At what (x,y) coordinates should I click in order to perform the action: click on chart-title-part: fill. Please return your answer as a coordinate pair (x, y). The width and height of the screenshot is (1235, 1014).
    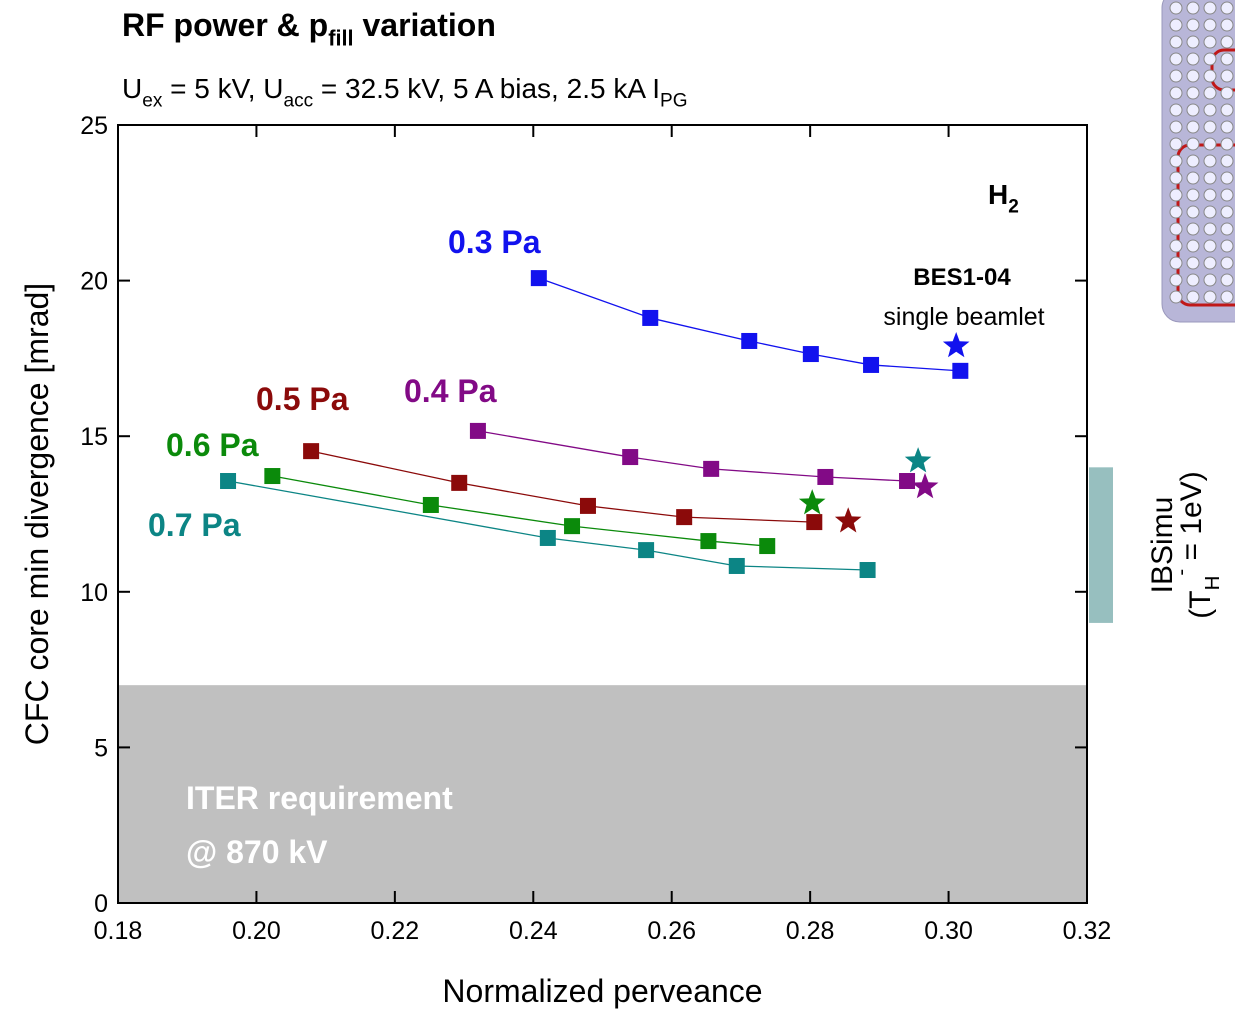
    Looking at the image, I should click on (340, 38).